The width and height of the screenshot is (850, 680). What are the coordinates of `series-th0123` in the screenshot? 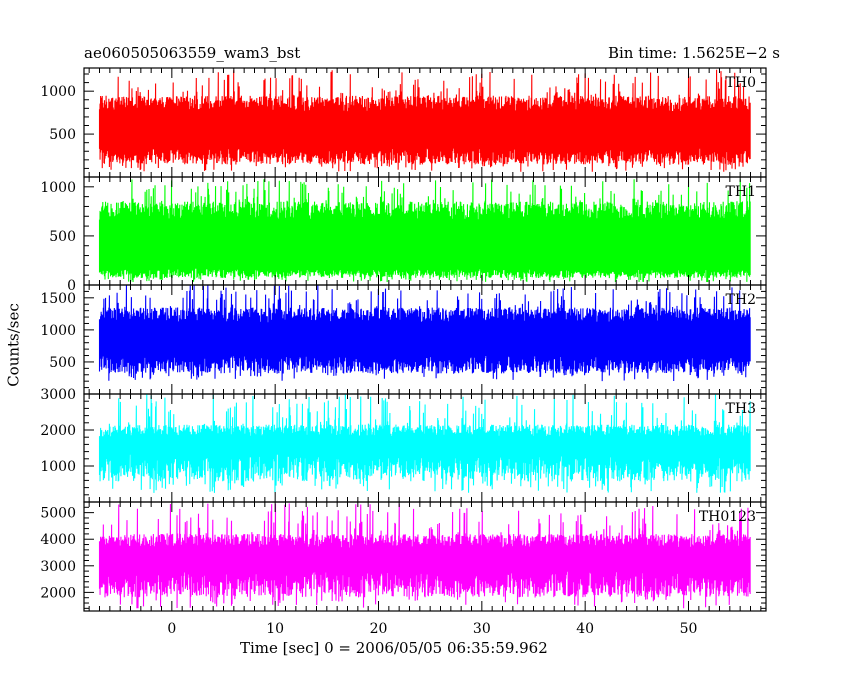 It's located at (424, 556).